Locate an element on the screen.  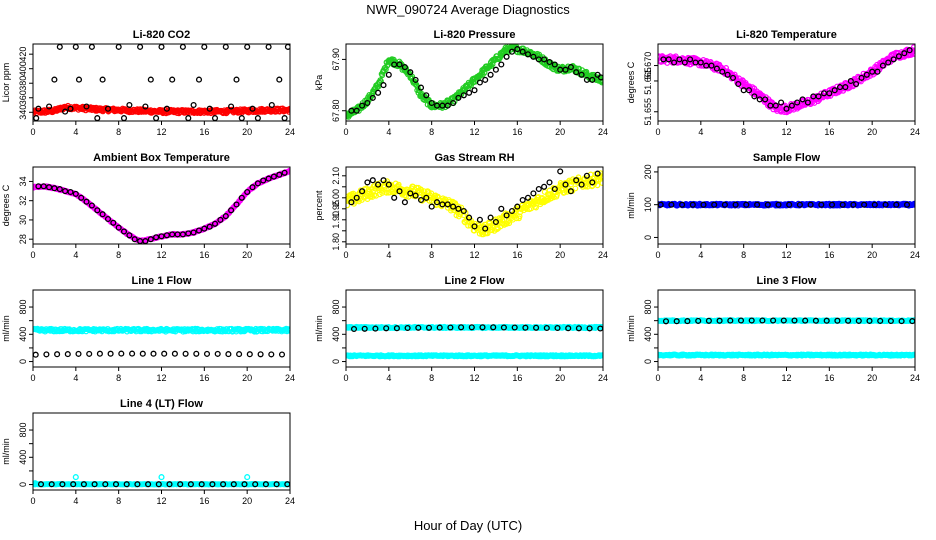
panel-title: Li-820 CO2 is located at coordinates (161, 35).